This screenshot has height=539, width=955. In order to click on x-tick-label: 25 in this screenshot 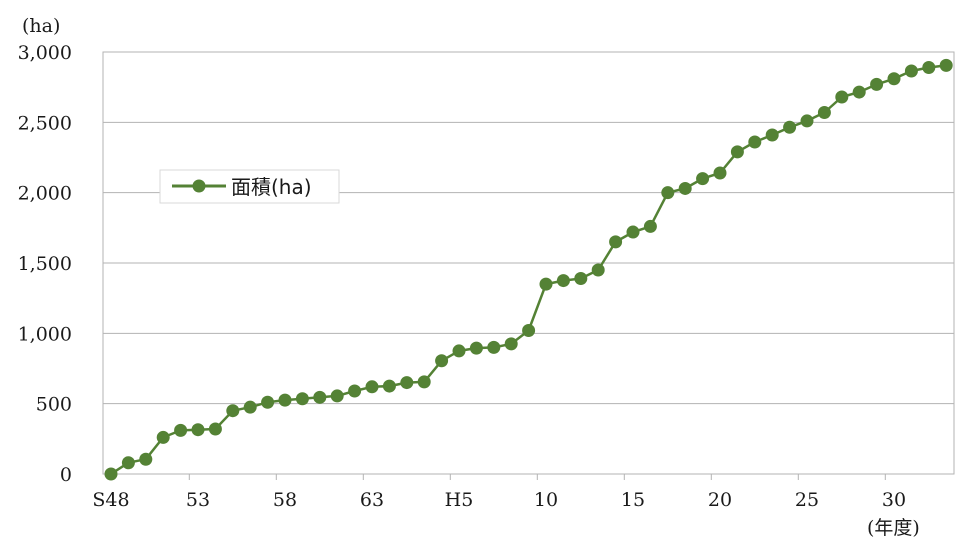, I will do `click(807, 500)`.